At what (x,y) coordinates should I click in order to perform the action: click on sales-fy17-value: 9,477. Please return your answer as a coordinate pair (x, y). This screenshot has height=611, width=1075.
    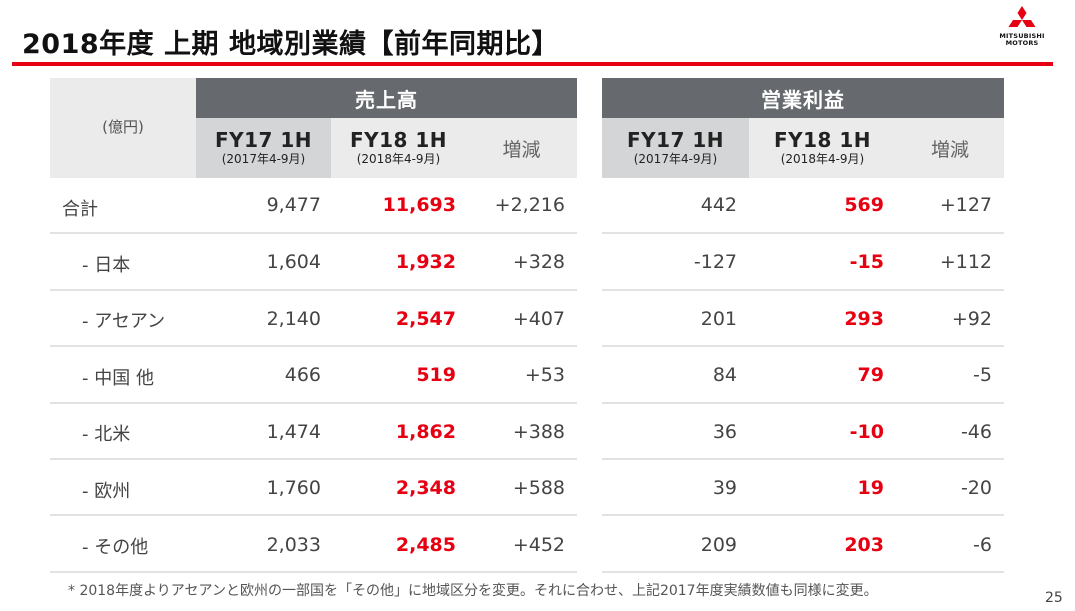
    Looking at the image, I should click on (293, 205).